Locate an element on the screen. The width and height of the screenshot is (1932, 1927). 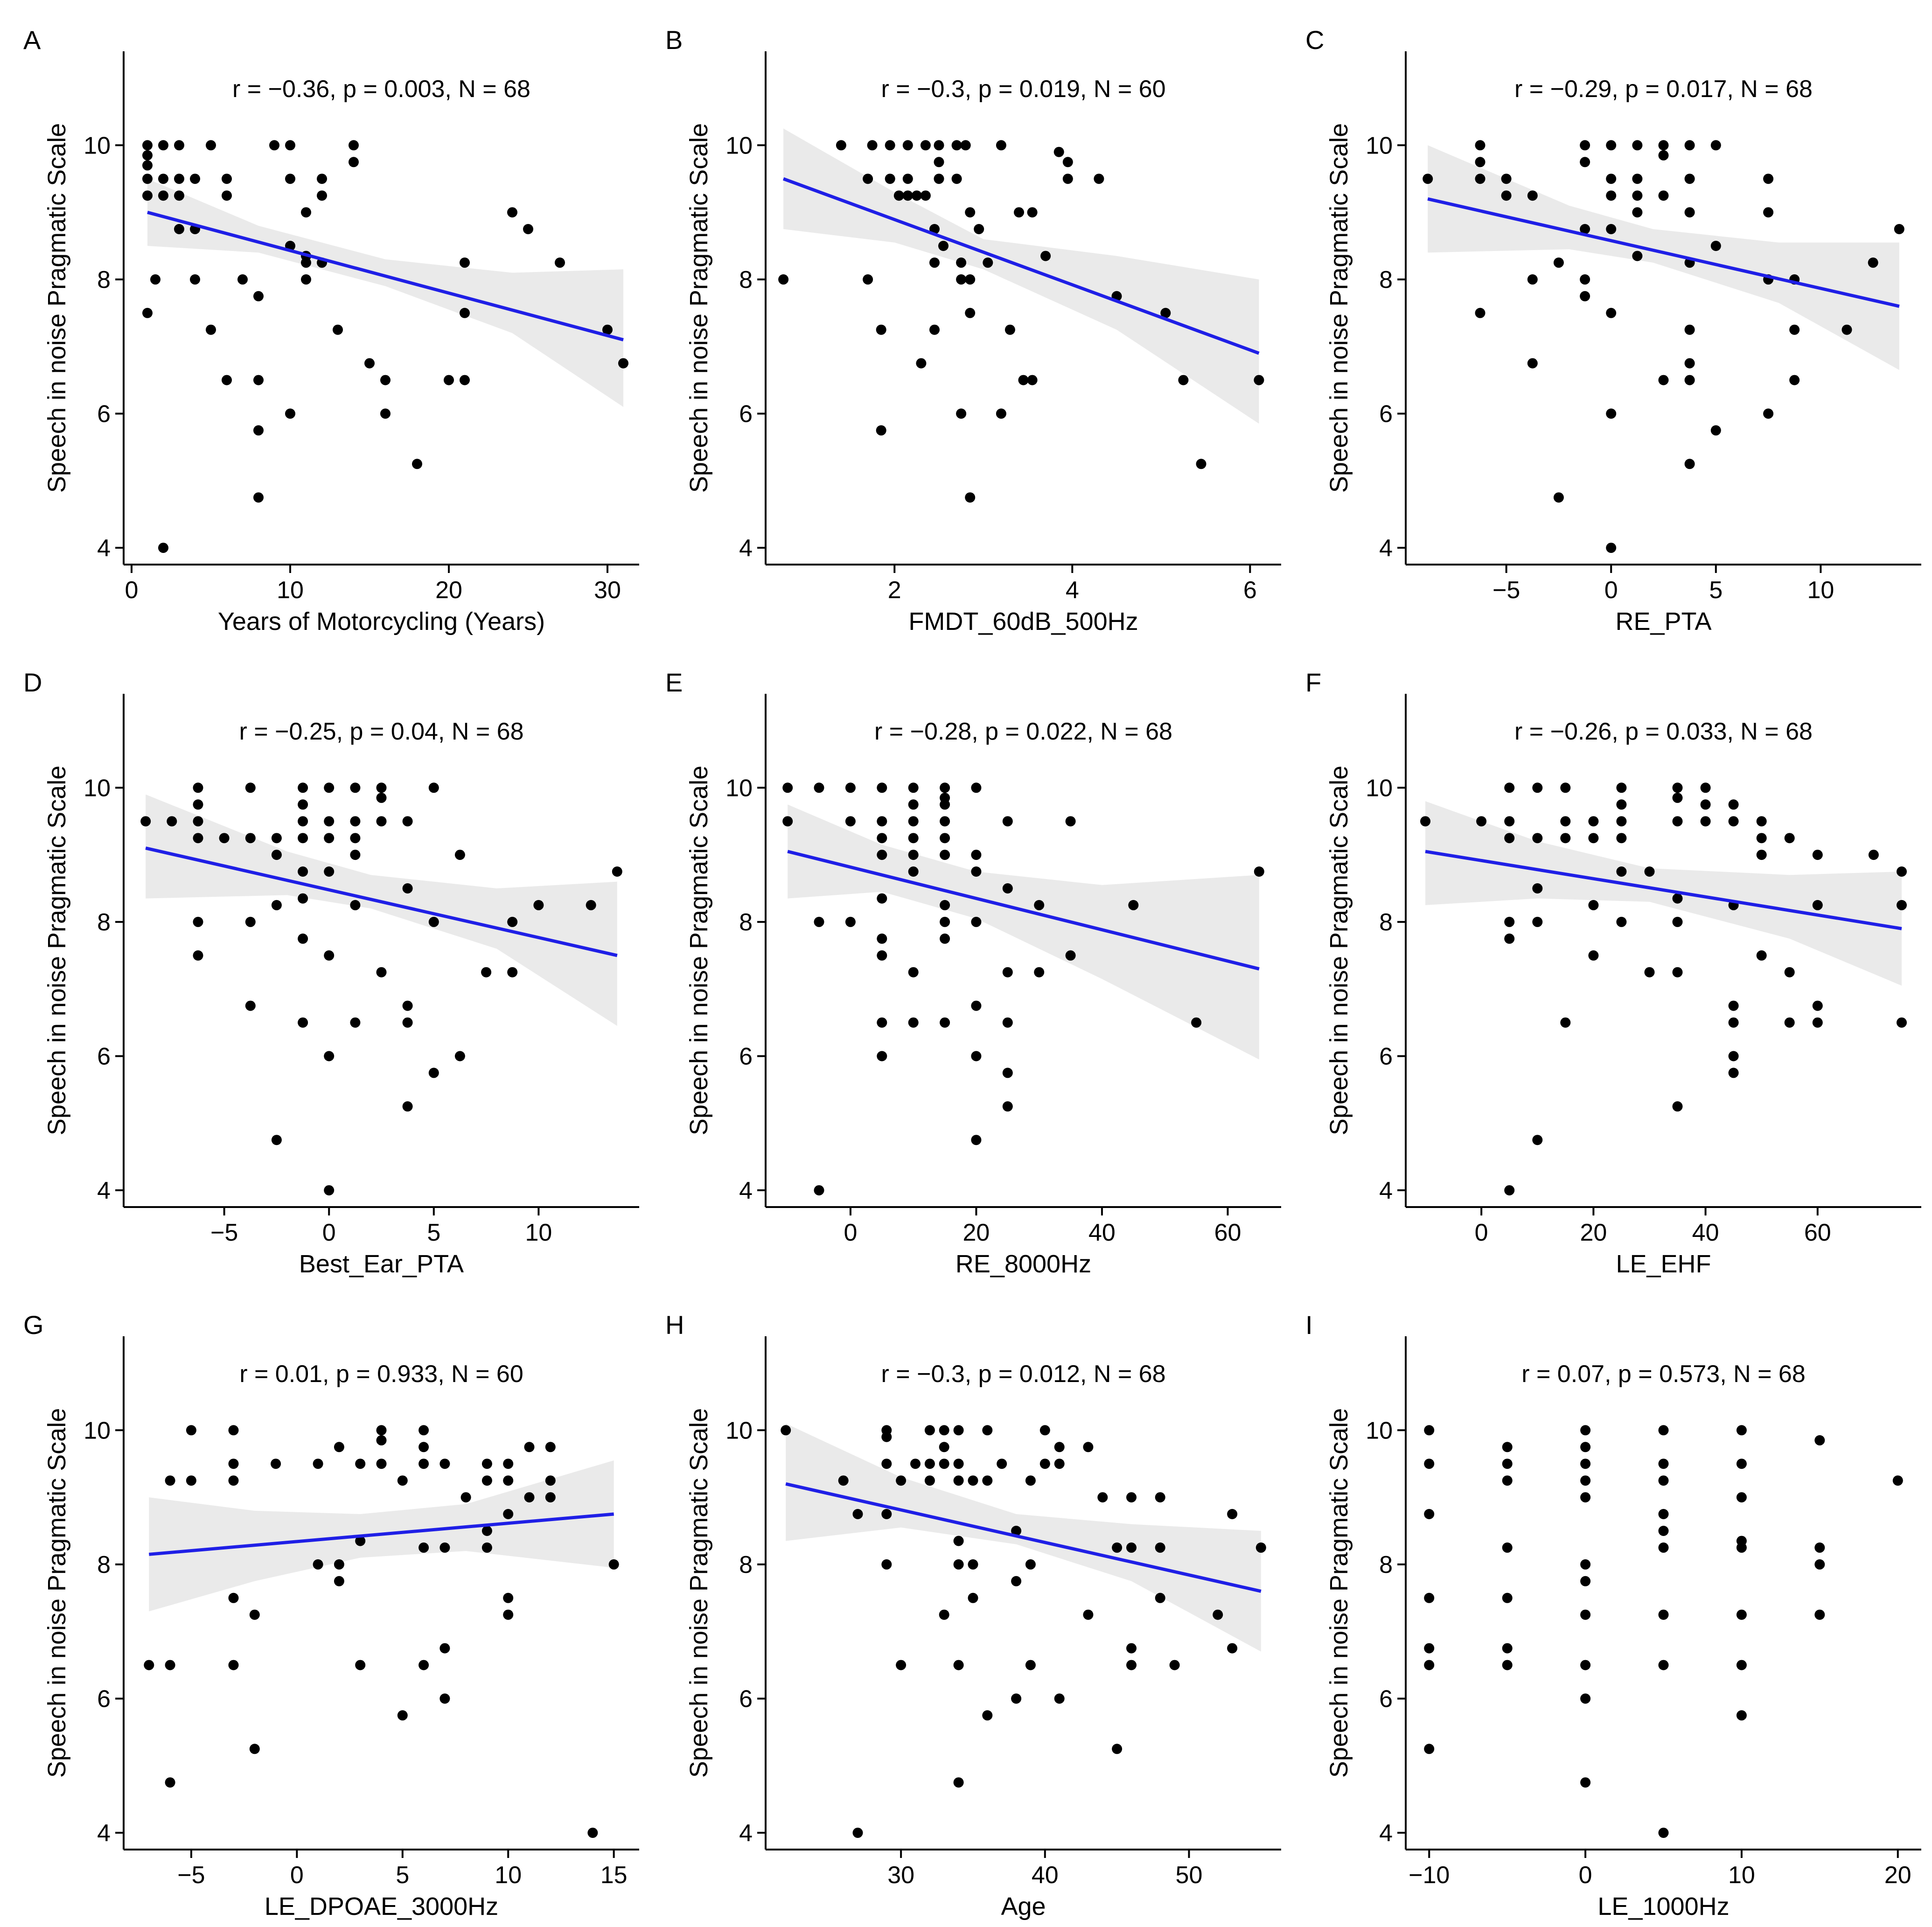
x-tick-label: 60 is located at coordinates (1817, 1232).